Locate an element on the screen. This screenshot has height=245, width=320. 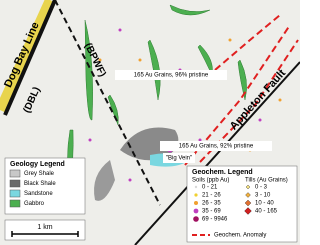
grains-92-label: 165 Au Grains, 92% pristine is located at coordinates (216, 147).